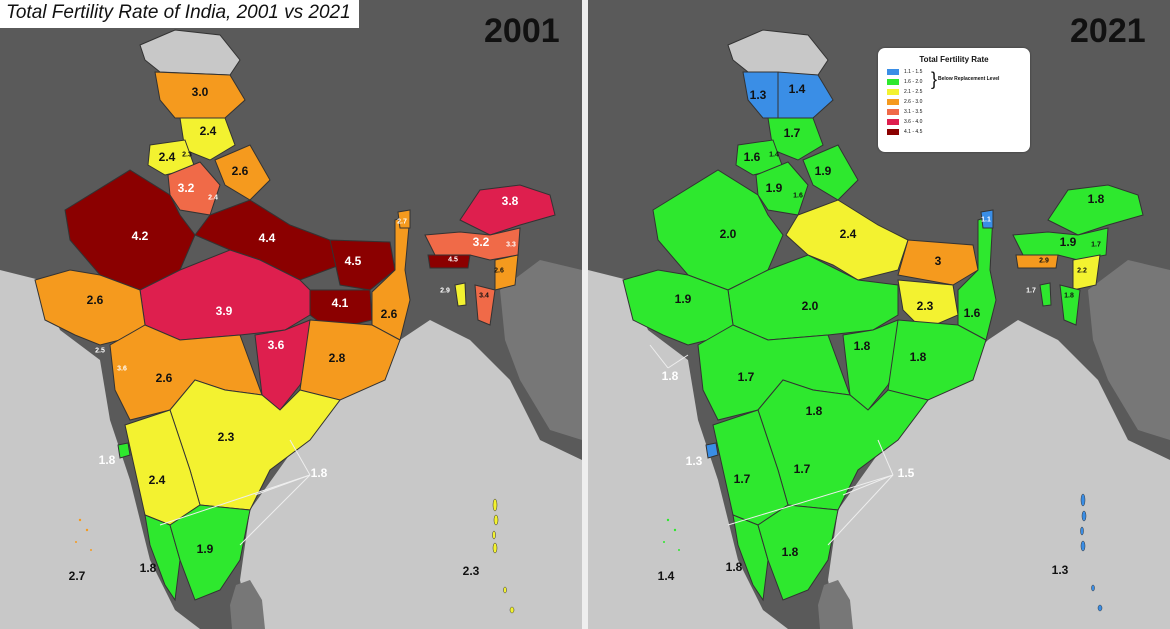 The image size is (1170, 629). Describe the element at coordinates (810, 306) in the screenshot. I see `value-label: 2.0` at that location.